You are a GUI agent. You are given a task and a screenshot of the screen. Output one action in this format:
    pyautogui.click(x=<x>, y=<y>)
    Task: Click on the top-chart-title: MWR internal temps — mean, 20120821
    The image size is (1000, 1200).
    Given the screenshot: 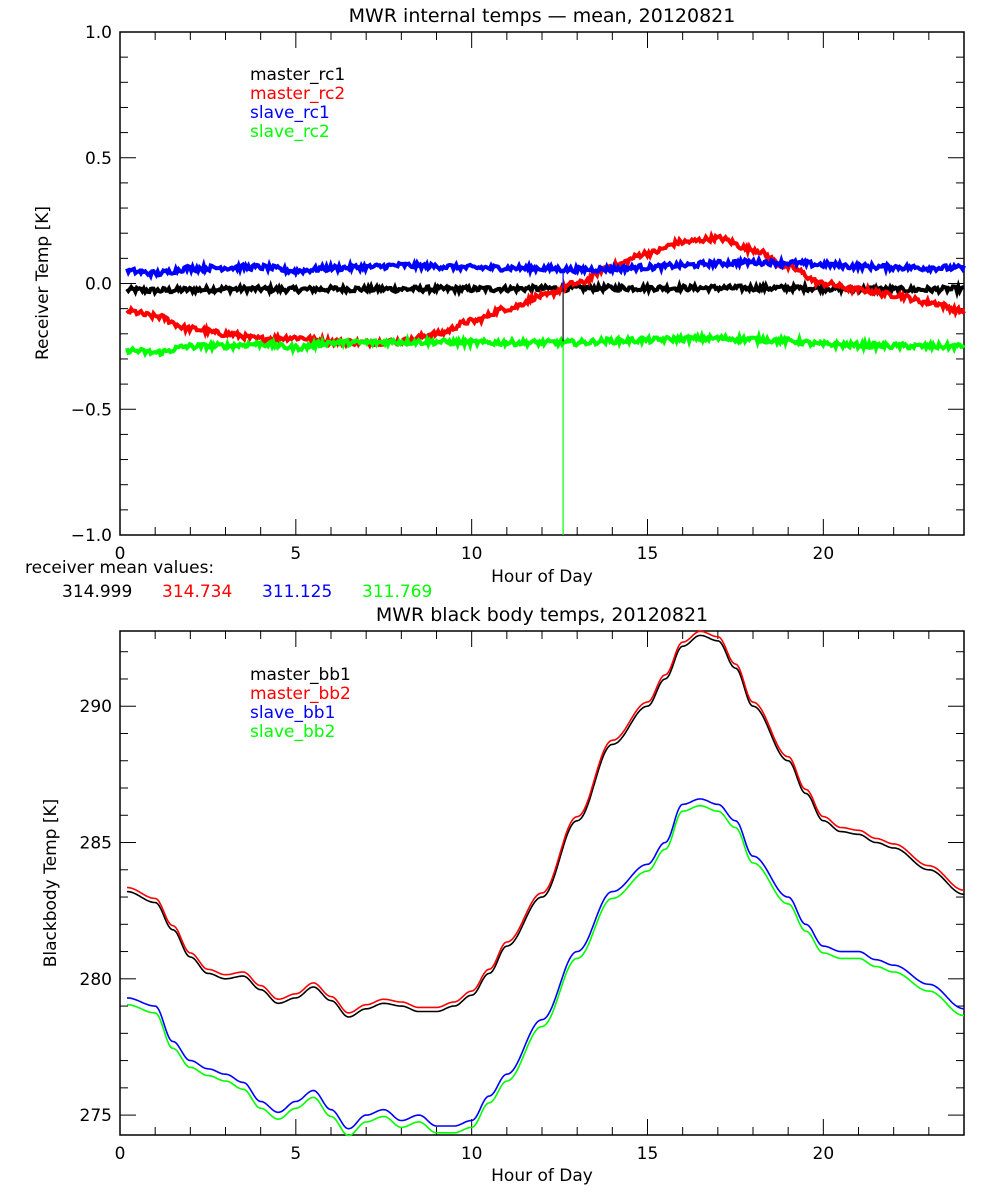 What is the action you would take?
    pyautogui.click(x=542, y=16)
    